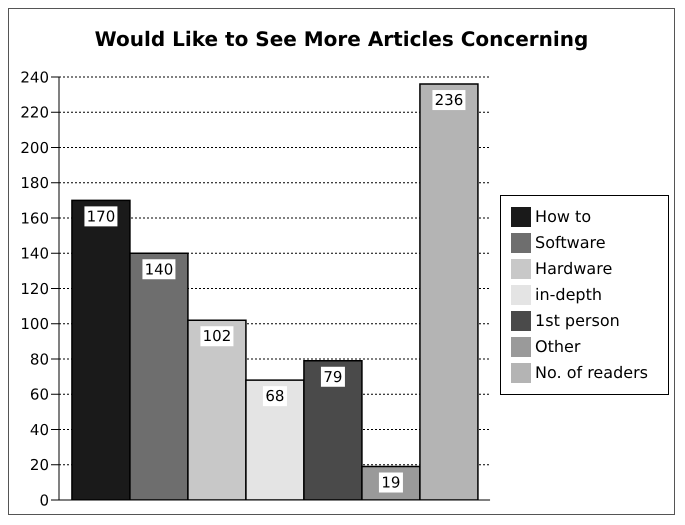  What do you see at coordinates (39, 465) in the screenshot?
I see `y-tick-label: 20` at bounding box center [39, 465].